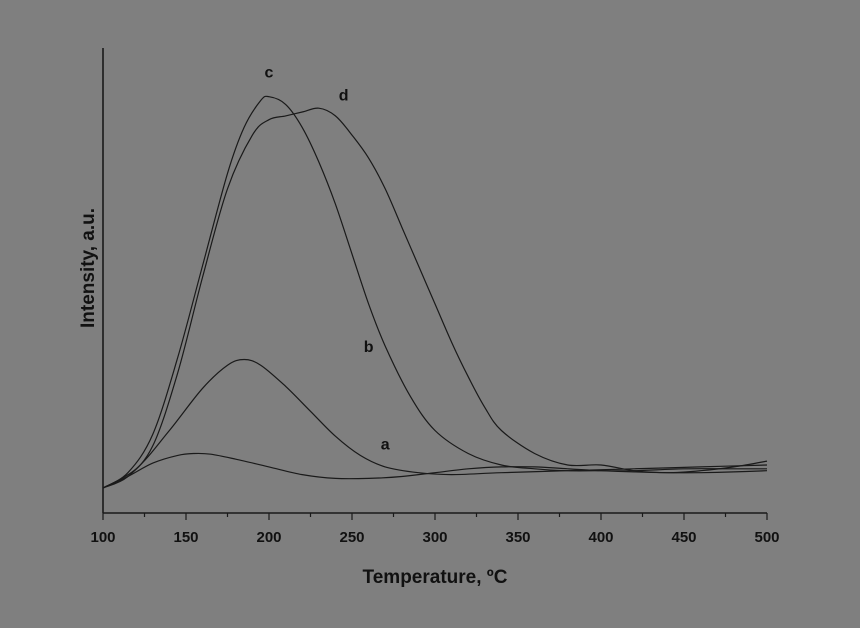  I want to click on series-label-c: c, so click(269, 73).